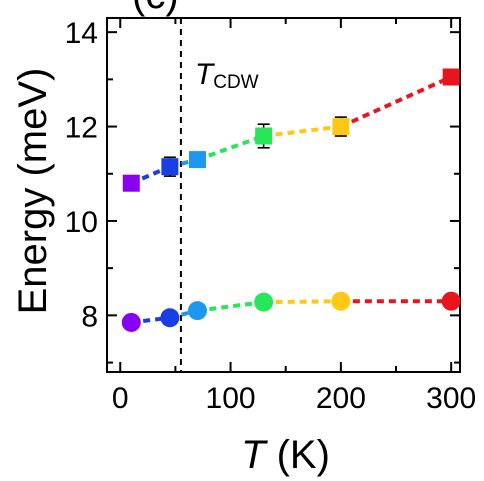 The image size is (484, 481). What do you see at coordinates (205, 74) in the screenshot?
I see `tcdw-symbol: T` at bounding box center [205, 74].